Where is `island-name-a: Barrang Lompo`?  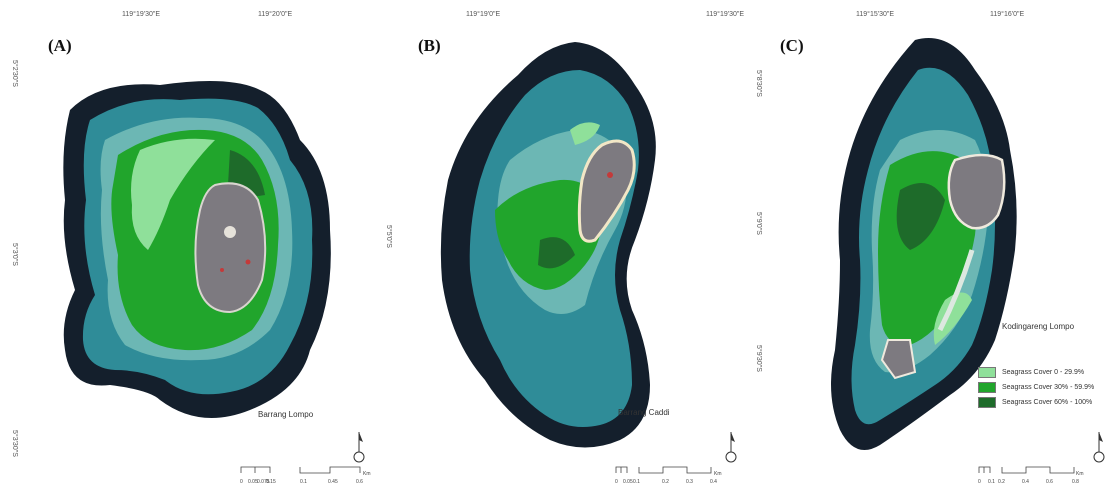
island-name-a: Barrang Lompo is located at coordinates (286, 414).